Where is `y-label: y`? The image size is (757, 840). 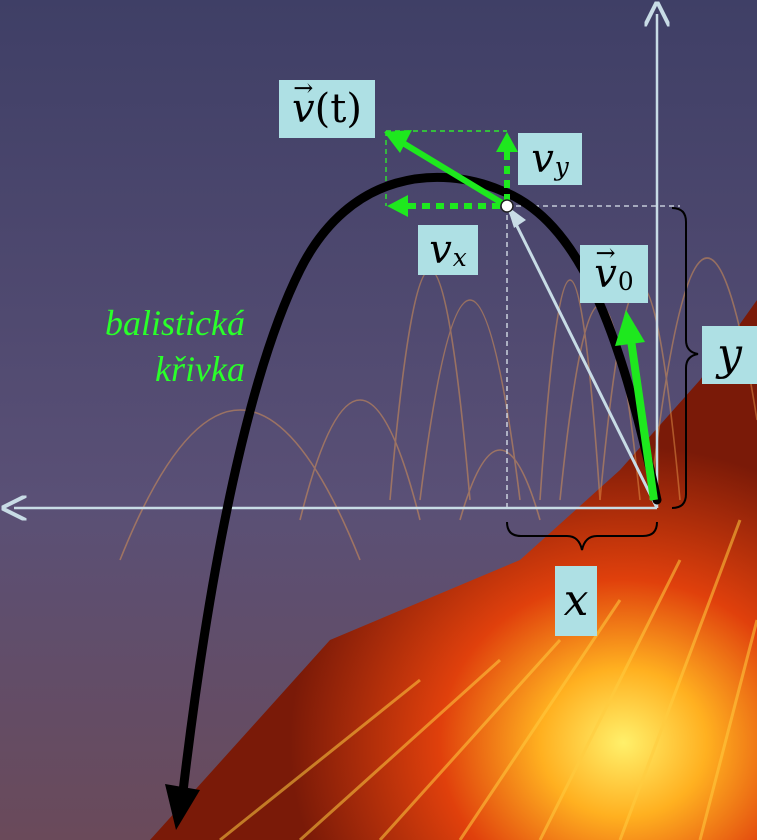 y-label: y is located at coordinates (729, 355).